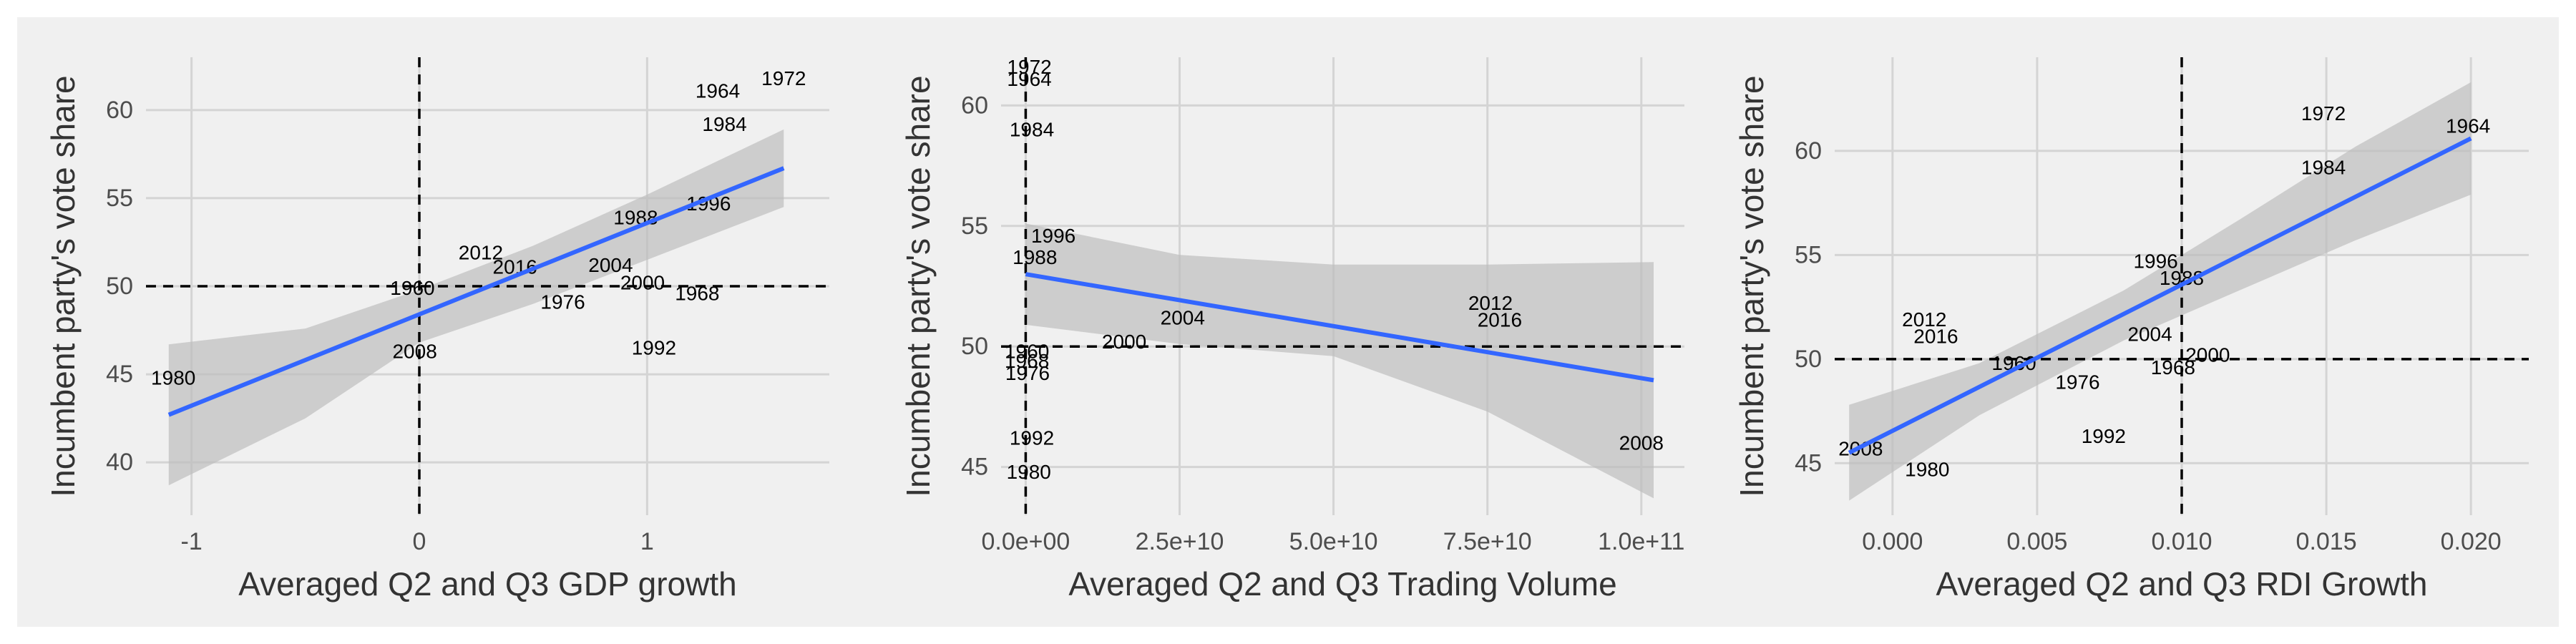 This screenshot has width=2576, height=644. I want to click on x-tick-label: 0.015, so click(2326, 541).